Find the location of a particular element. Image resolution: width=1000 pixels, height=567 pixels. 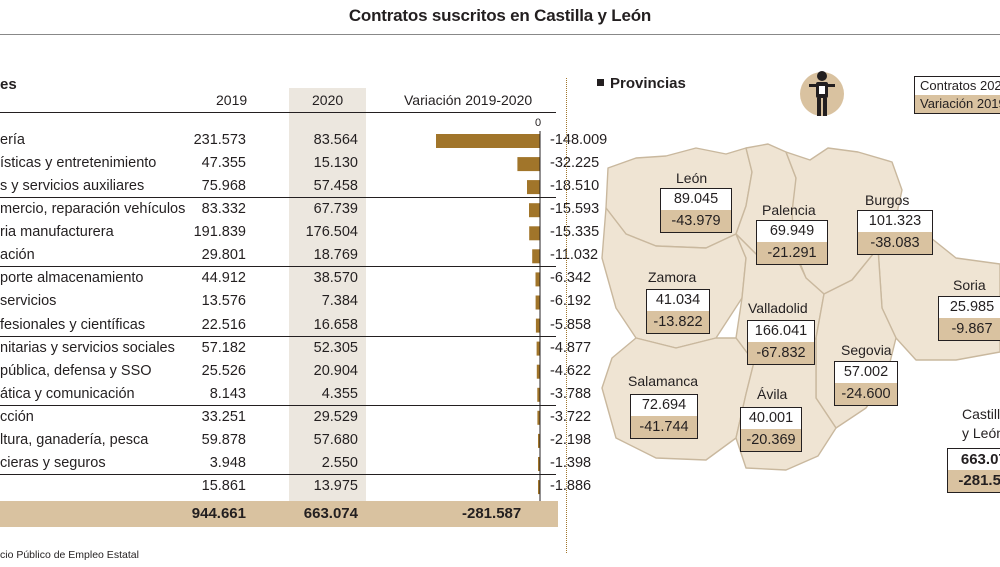

total-row: 944.661 663.074 -281.587 is located at coordinates (280, 514).